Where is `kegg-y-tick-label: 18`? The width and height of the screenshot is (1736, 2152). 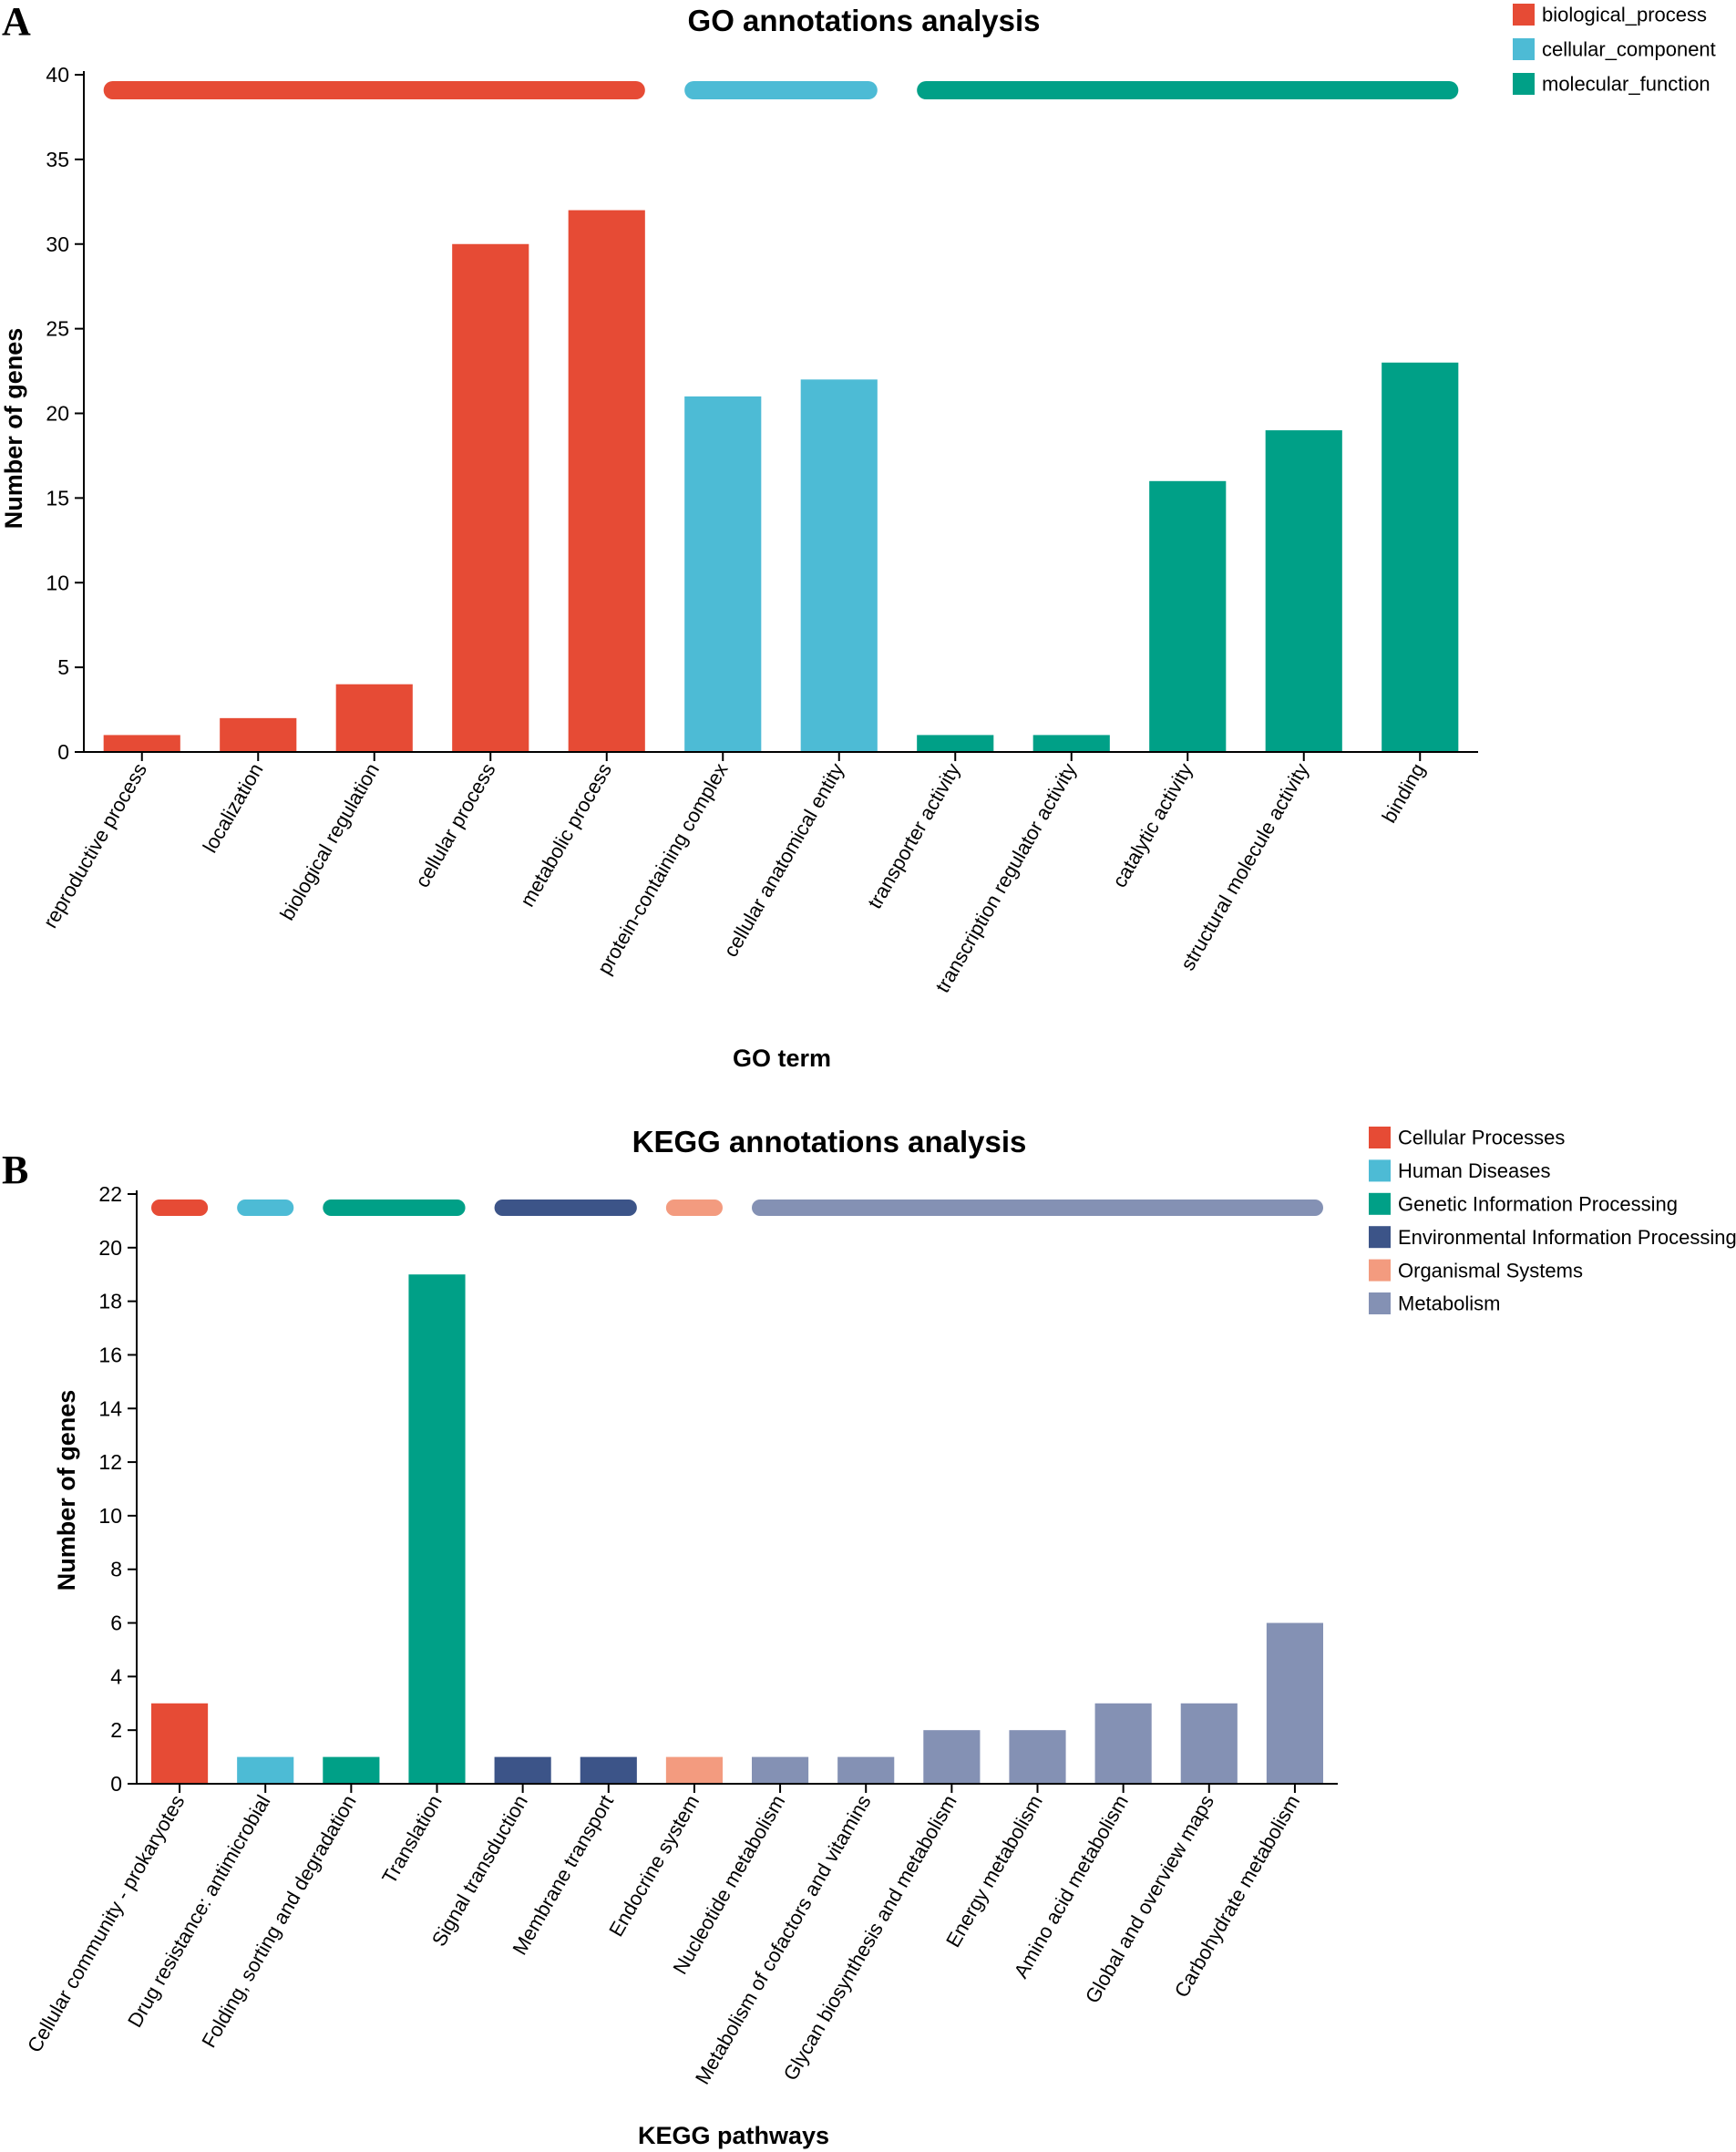
kegg-y-tick-label: 18 is located at coordinates (110, 1301).